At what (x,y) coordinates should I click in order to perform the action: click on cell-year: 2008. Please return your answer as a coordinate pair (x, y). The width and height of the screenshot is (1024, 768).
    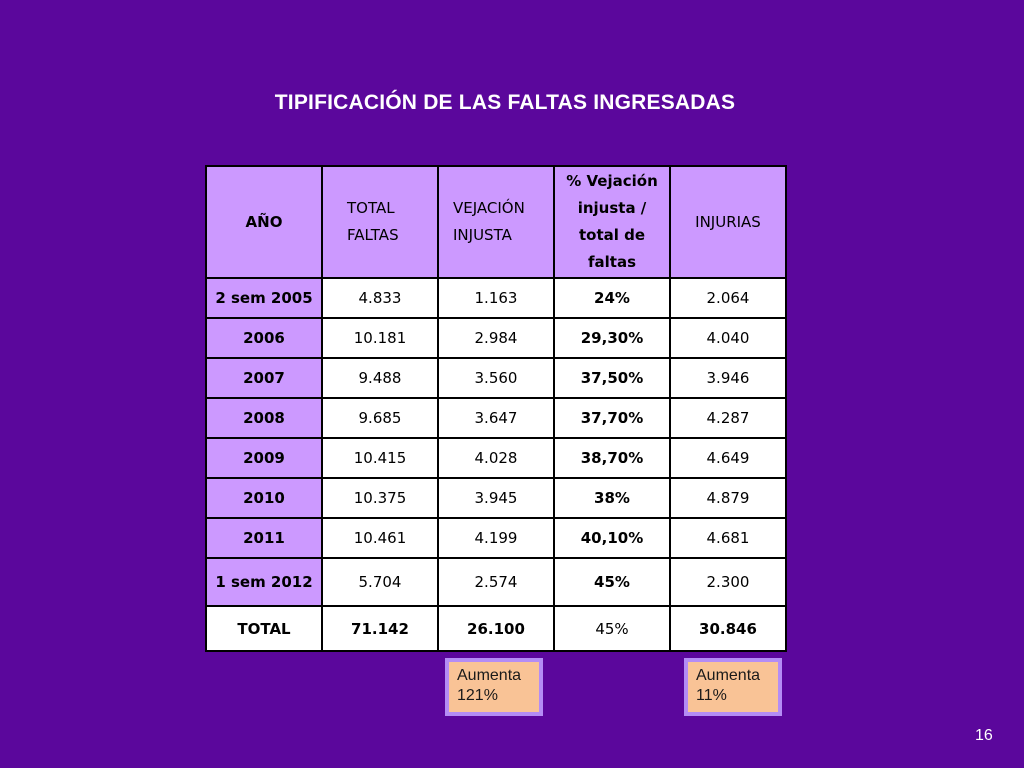
    Looking at the image, I should click on (264, 418).